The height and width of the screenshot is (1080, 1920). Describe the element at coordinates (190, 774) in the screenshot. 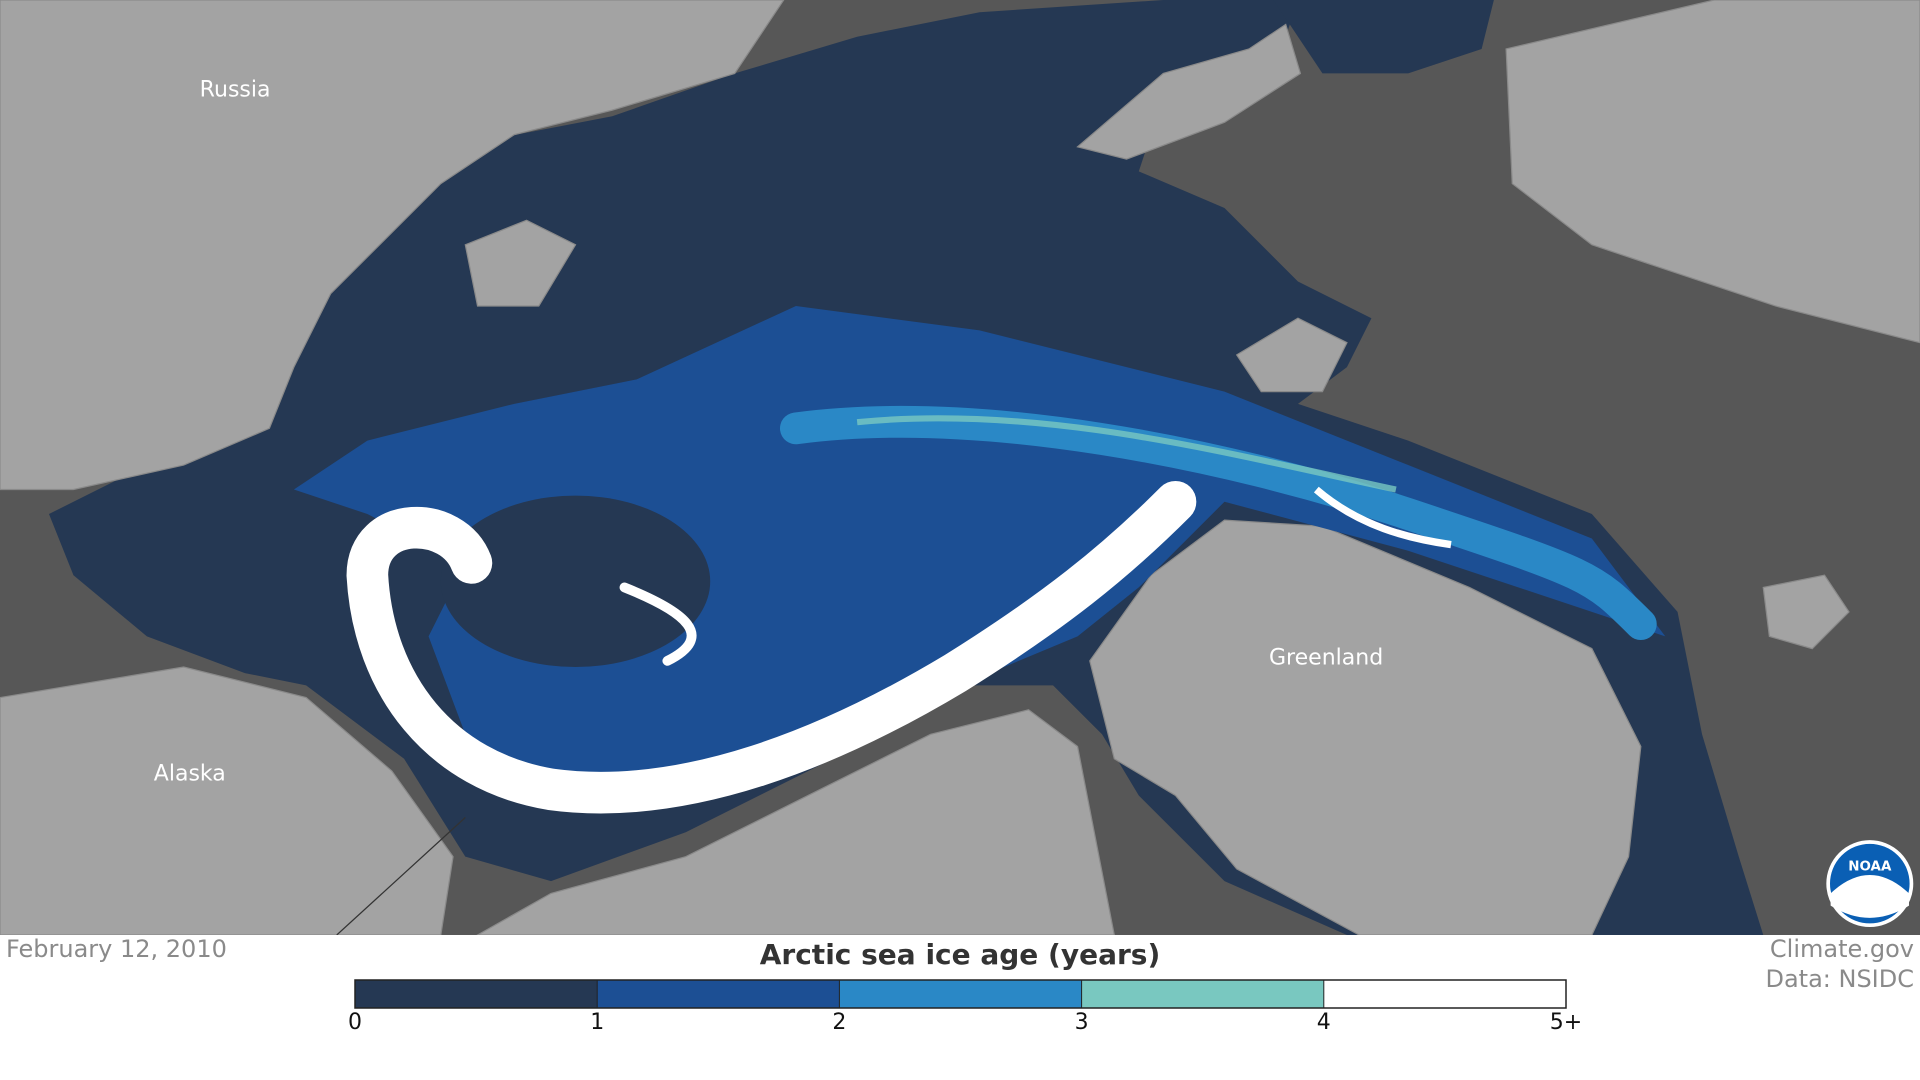

I see `region-label: Alaska` at that location.